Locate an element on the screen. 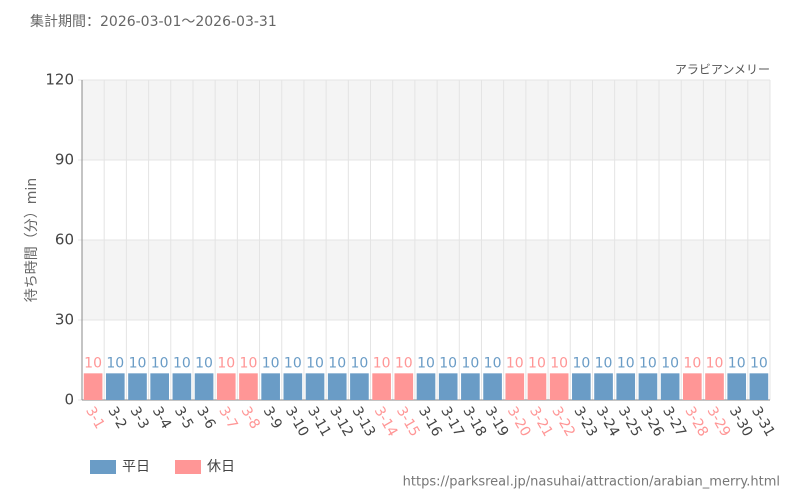 This screenshot has width=800, height=500. x-tick-label: 3-2 is located at coordinates (116, 418).